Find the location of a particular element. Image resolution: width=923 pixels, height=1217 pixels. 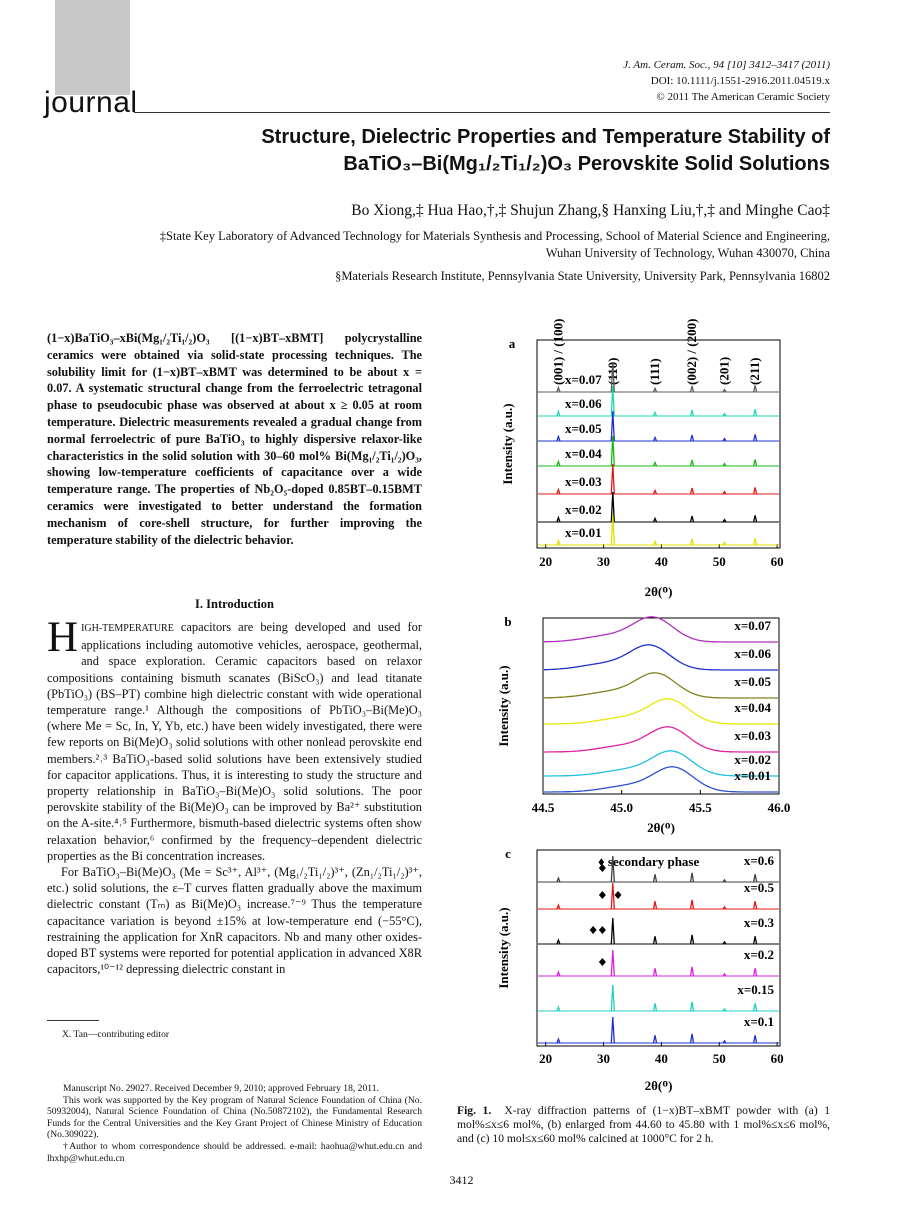

series-label: x=0.15 is located at coordinates (755, 989).